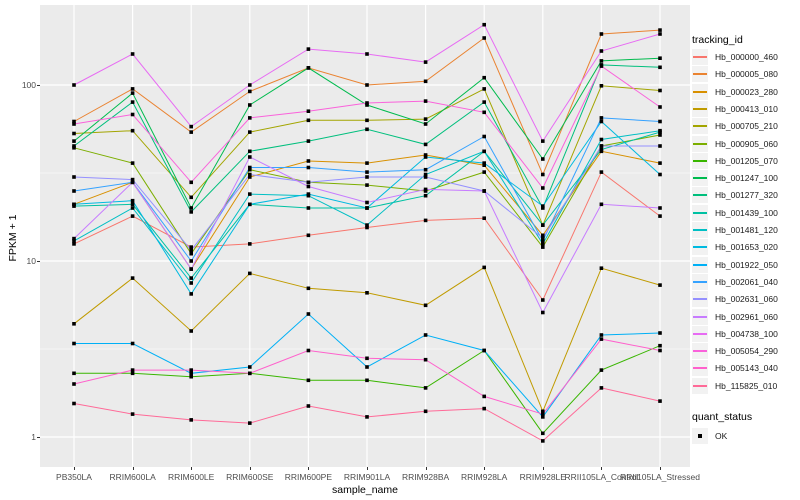 This screenshot has height=500, width=800. Describe the element at coordinates (722, 417) in the screenshot. I see `legend-title-quant-status: quant_status` at that location.